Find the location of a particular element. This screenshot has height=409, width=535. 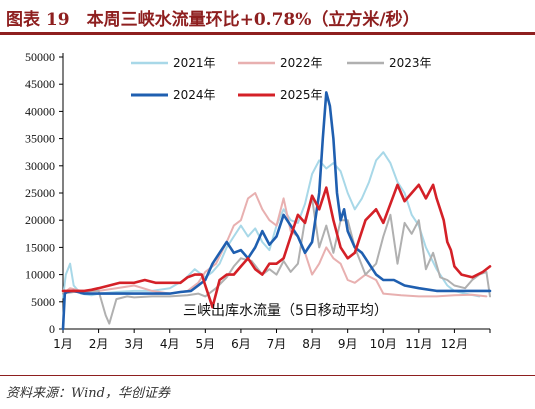

footer-rule is located at coordinates (267, 375).